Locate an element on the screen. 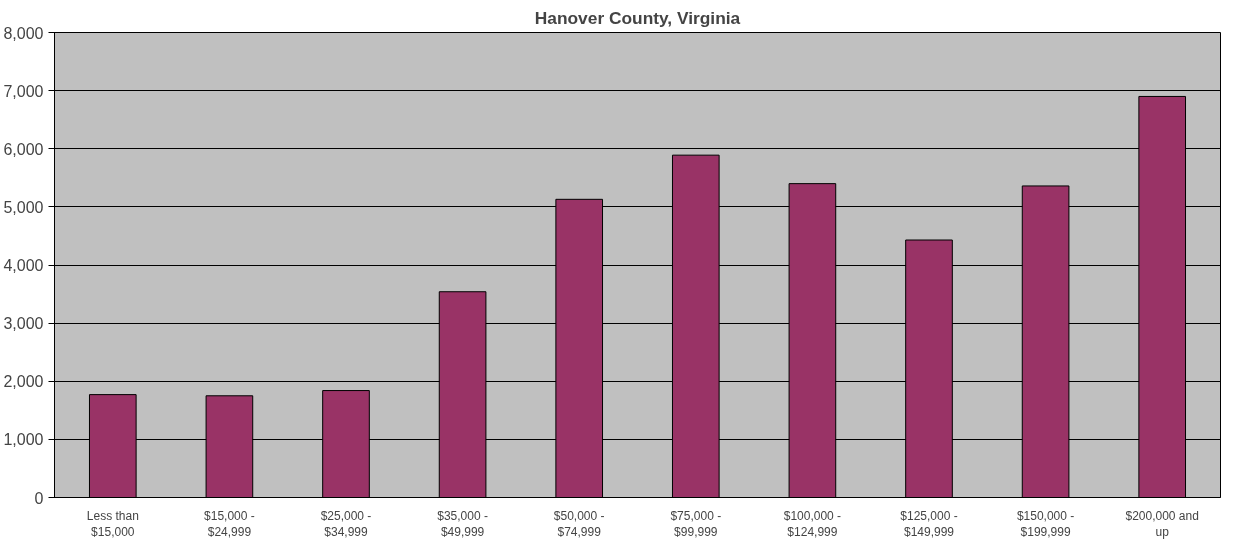 Image resolution: width=1241 pixels, height=548 pixels. x-tick-label: $100,000 - $124,999 is located at coordinates (812, 524).